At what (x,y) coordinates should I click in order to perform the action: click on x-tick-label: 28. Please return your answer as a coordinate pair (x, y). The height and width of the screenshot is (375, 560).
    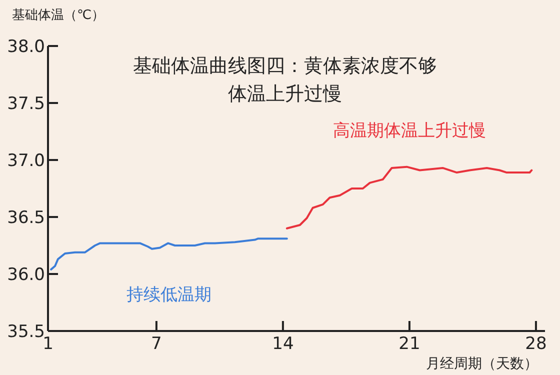
    Looking at the image, I should click on (536, 344).